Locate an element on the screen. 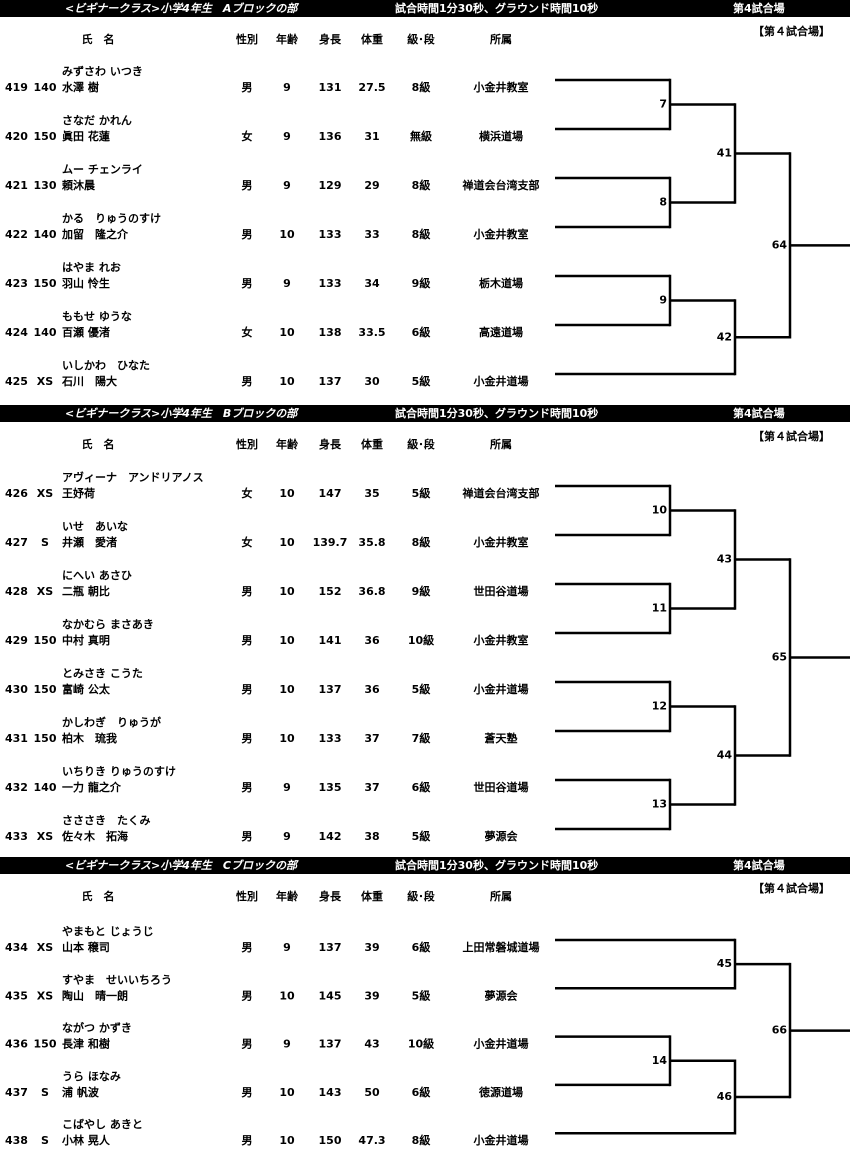 The image size is (850, 1153). furigana: やまもと じょうじ is located at coordinates (108, 931).